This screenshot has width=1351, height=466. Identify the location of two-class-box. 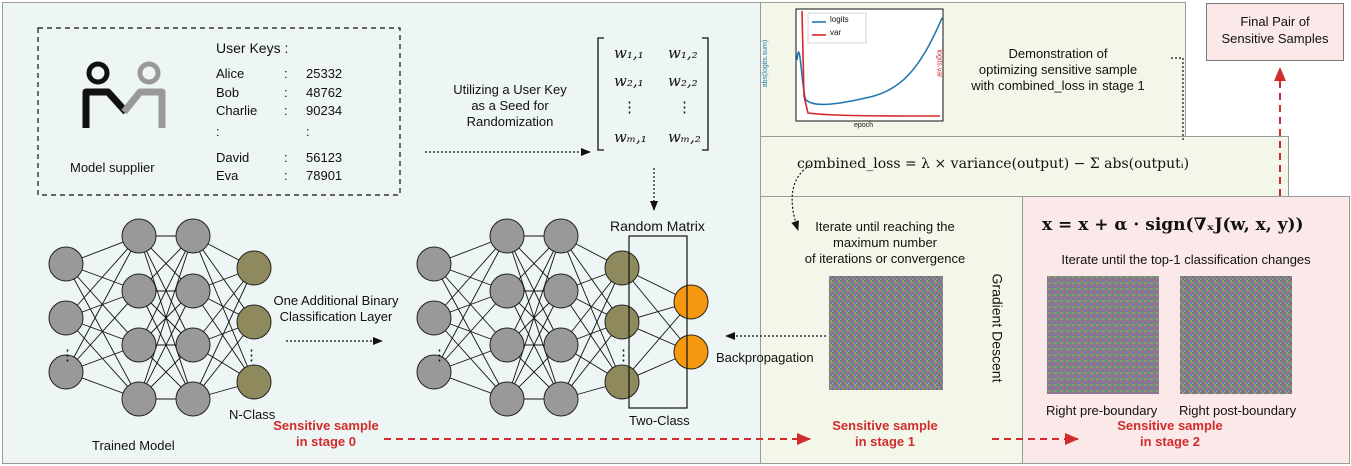
(658, 322).